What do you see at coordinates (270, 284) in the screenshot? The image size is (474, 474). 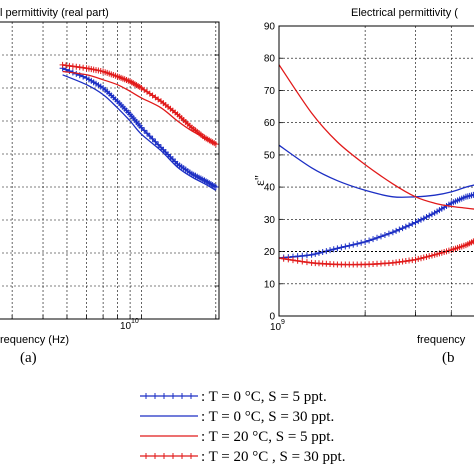 I see `y-tick-label: 10` at bounding box center [270, 284].